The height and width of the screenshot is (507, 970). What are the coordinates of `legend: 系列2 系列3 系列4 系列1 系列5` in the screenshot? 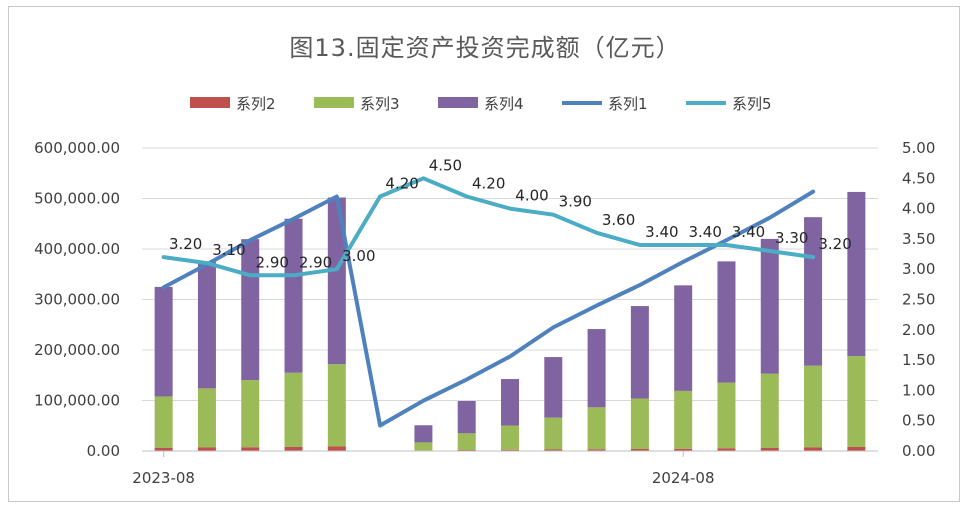 It's located at (481, 104).